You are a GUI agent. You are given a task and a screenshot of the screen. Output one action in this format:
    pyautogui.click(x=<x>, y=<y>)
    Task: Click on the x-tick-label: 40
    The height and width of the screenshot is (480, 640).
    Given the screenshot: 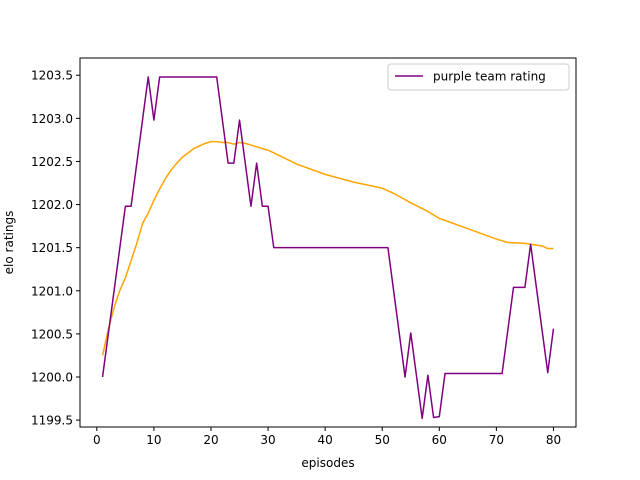 What is the action you would take?
    pyautogui.click(x=325, y=440)
    